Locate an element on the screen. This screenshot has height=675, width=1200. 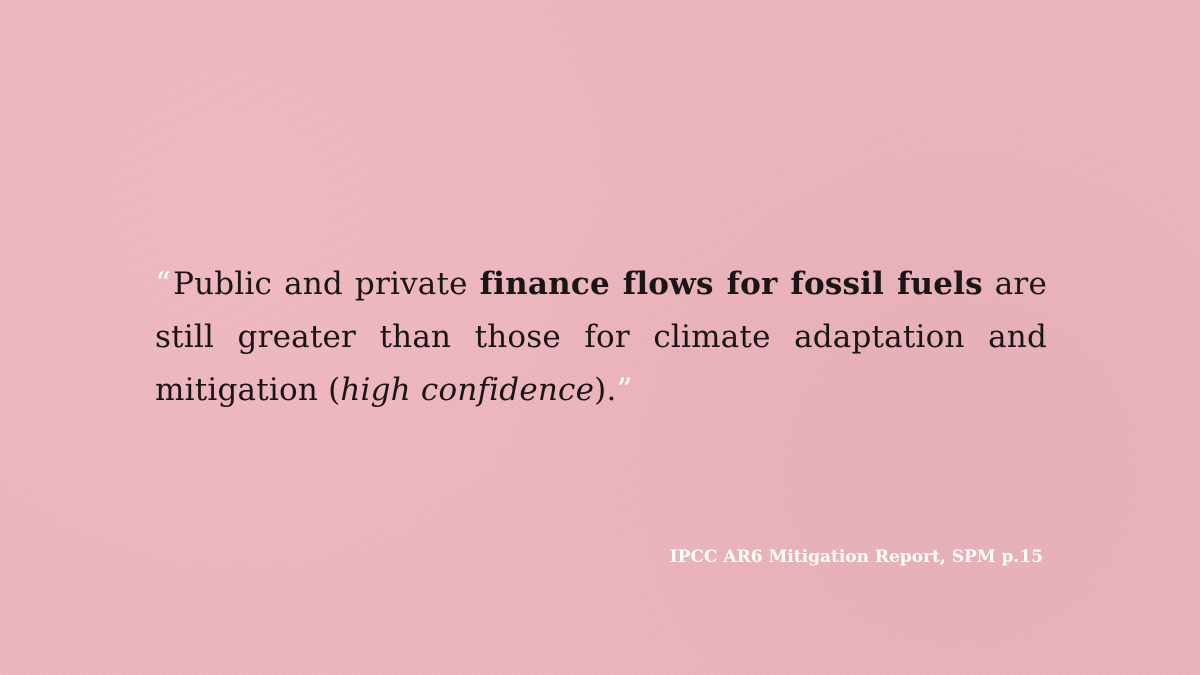
close-quote-mark: ” is located at coordinates (624, 390).